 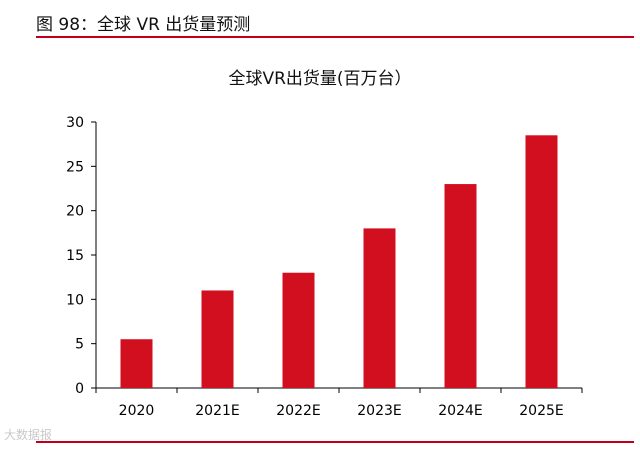 I want to click on bar-2021E, so click(x=217, y=339).